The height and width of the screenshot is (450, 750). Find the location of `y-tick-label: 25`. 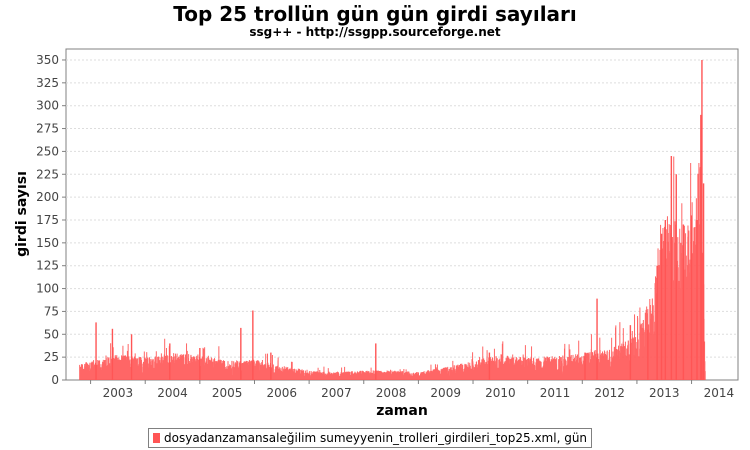

y-tick-label: 25 is located at coordinates (51, 357).